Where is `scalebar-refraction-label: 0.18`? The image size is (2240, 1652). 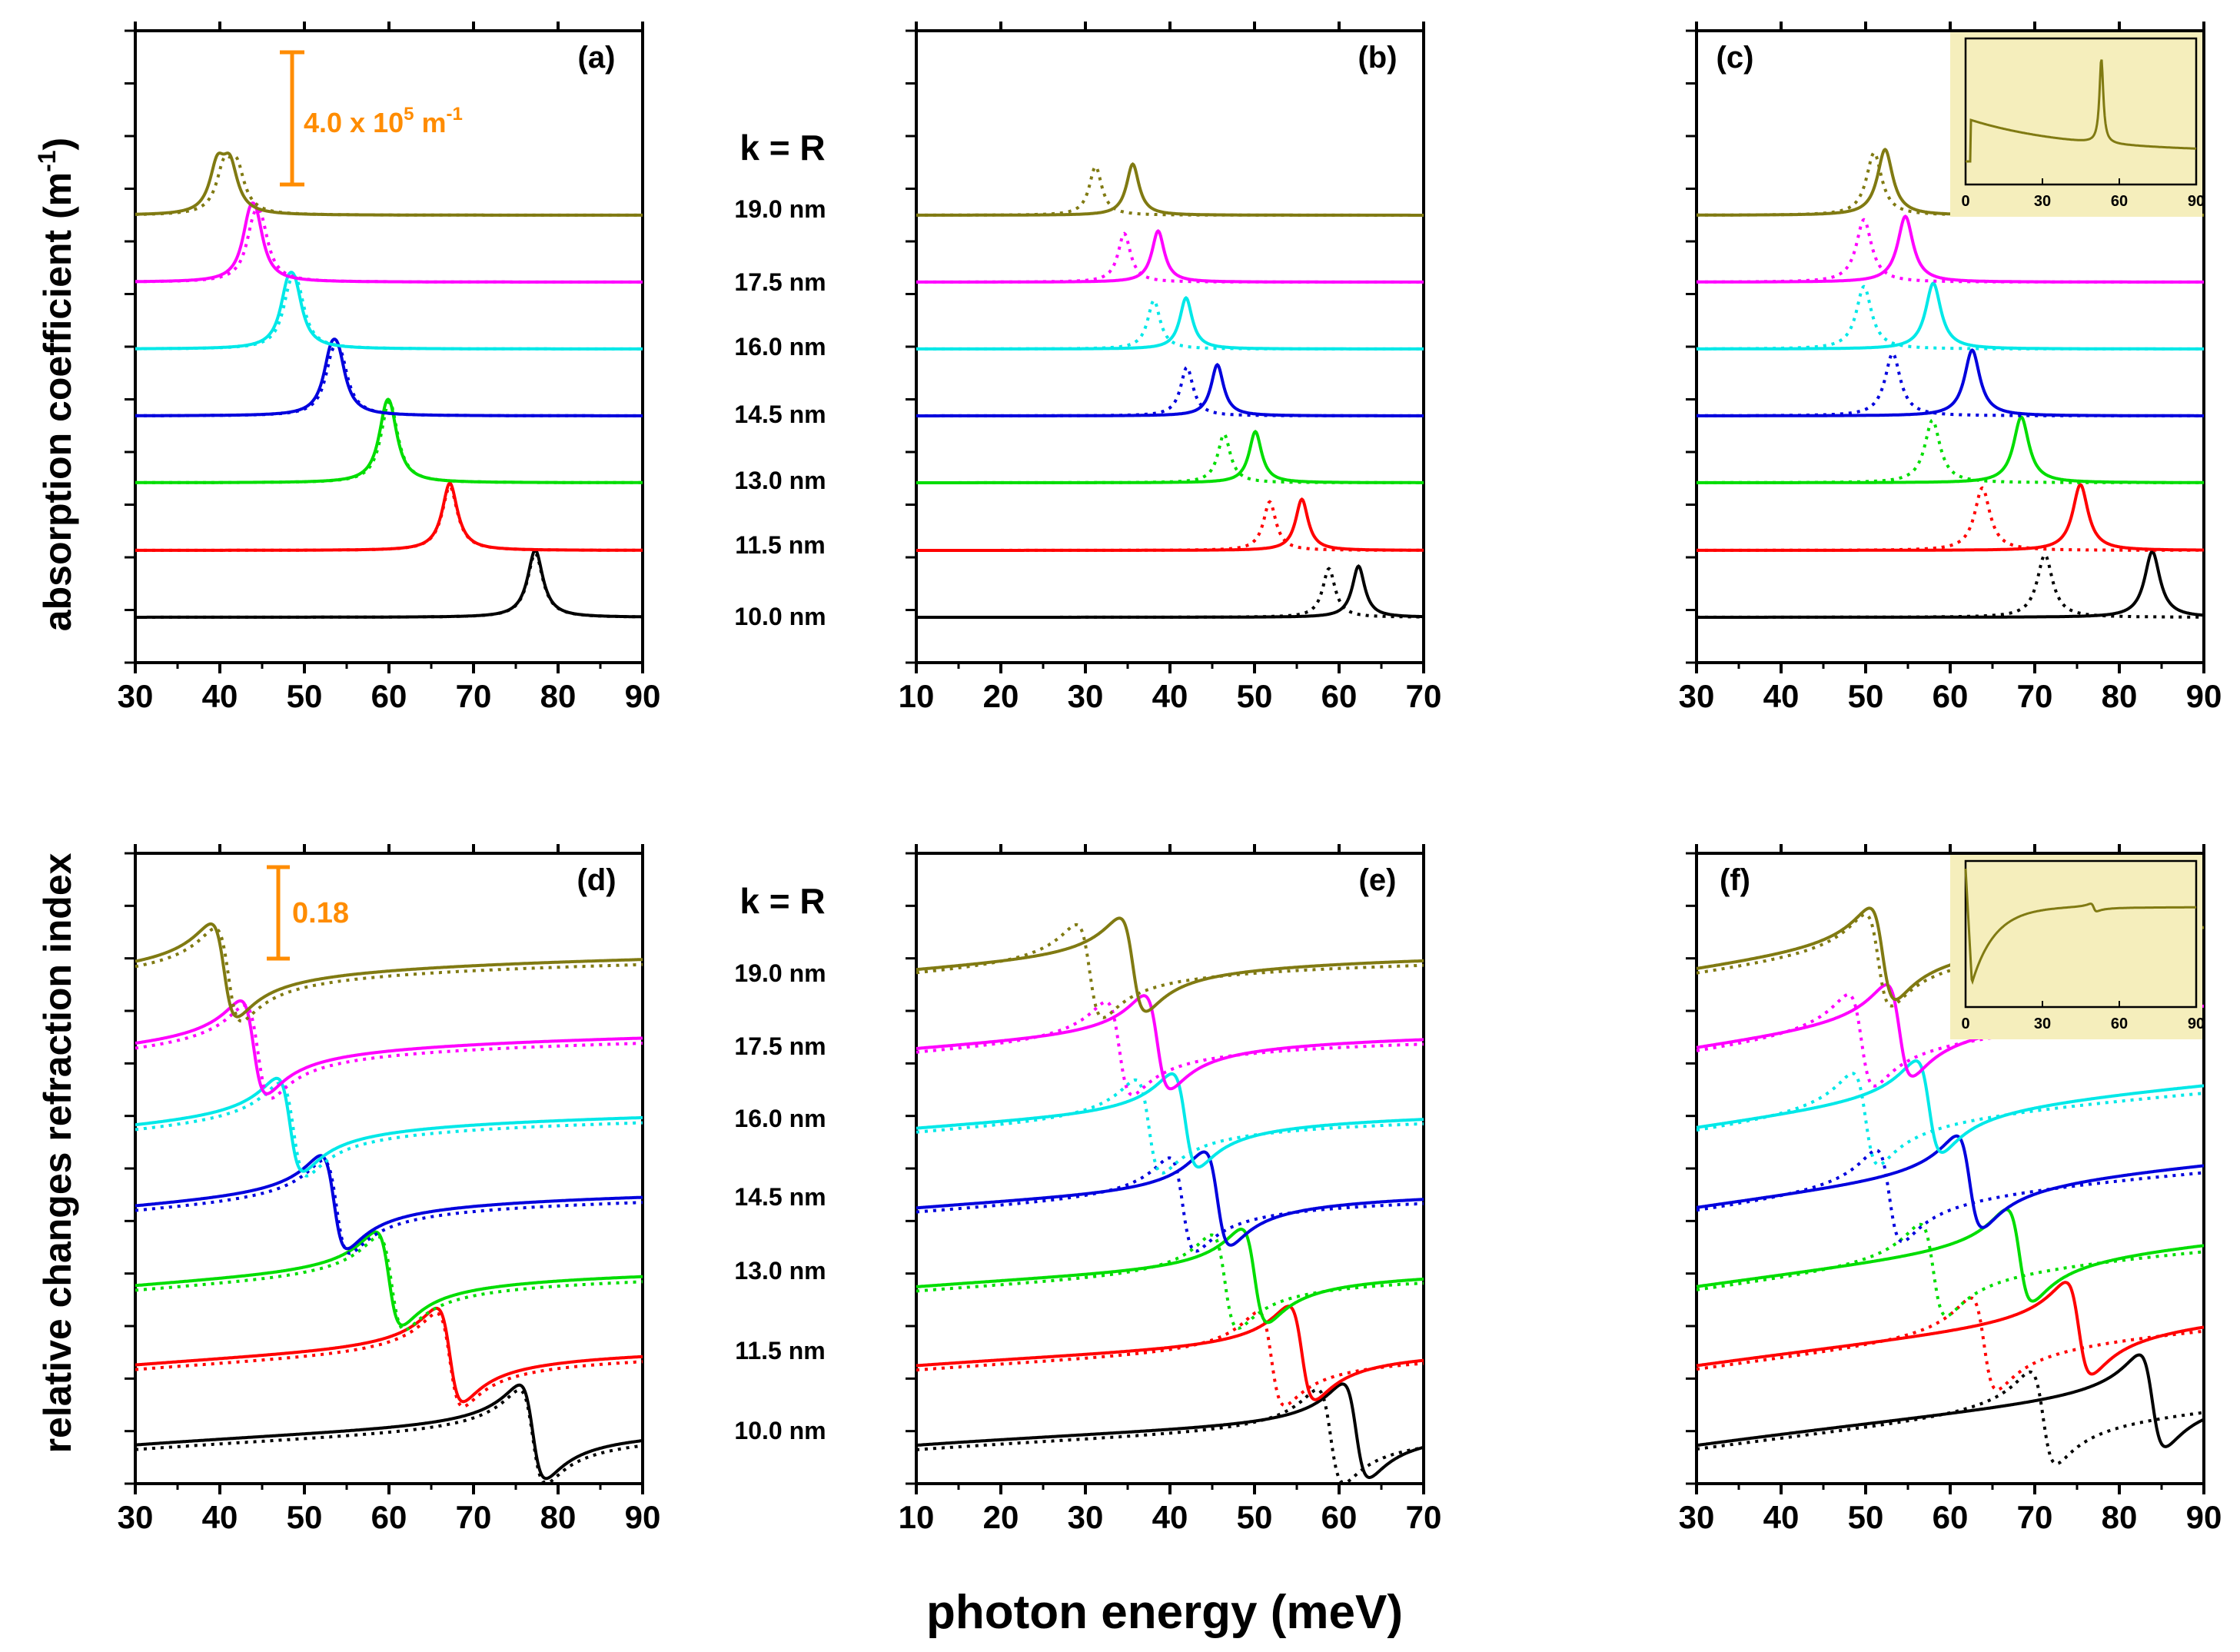
scalebar-refraction-label: 0.18 is located at coordinates (320, 913).